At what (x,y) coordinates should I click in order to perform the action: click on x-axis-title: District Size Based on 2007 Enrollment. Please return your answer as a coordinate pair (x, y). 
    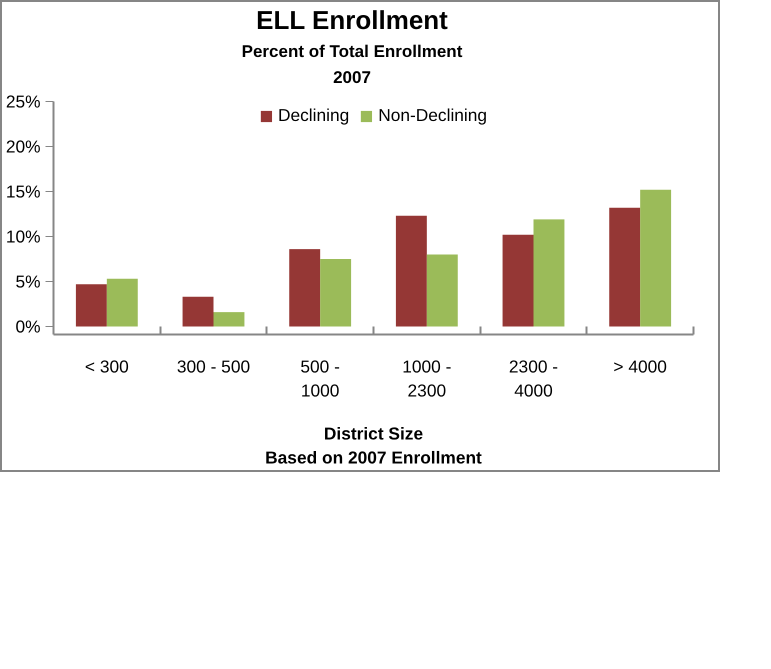
    Looking at the image, I should click on (373, 446).